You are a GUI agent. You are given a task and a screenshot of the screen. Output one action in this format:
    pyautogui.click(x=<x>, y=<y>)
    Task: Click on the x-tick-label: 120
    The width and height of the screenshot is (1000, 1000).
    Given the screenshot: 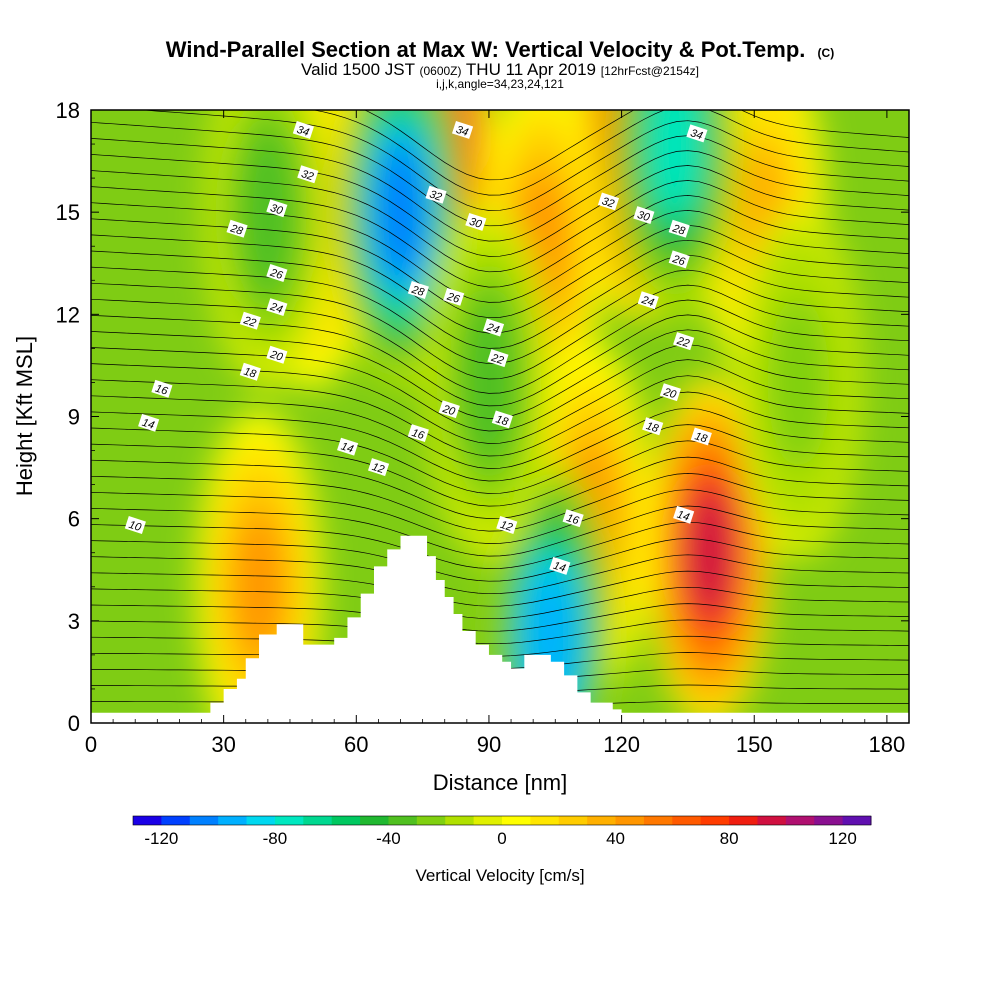 What is the action you would take?
    pyautogui.click(x=621, y=744)
    